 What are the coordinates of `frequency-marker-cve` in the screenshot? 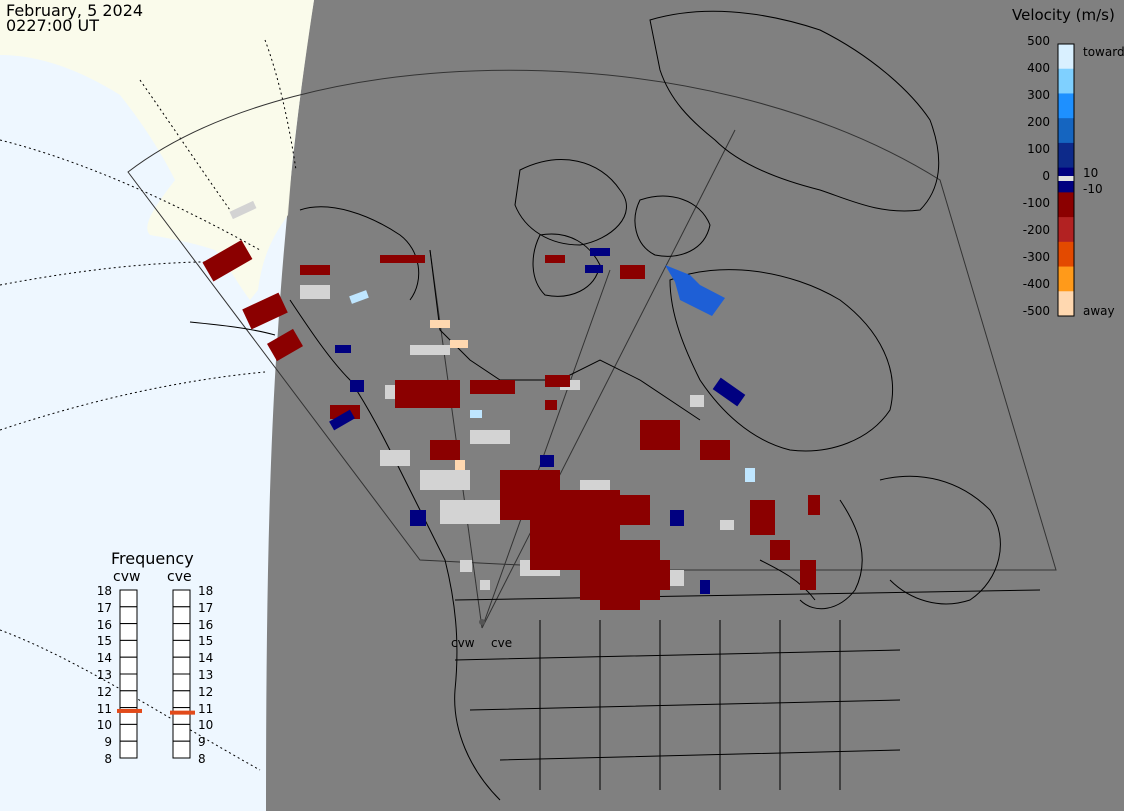 It's located at (182, 712).